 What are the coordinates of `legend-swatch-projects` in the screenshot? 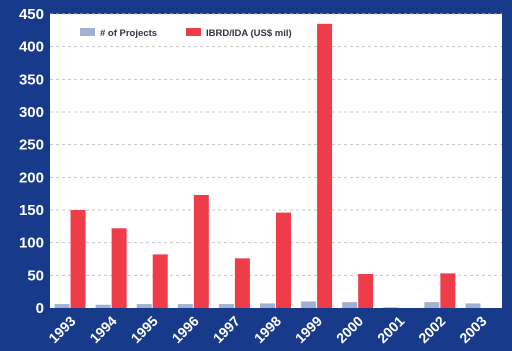 It's located at (87, 32).